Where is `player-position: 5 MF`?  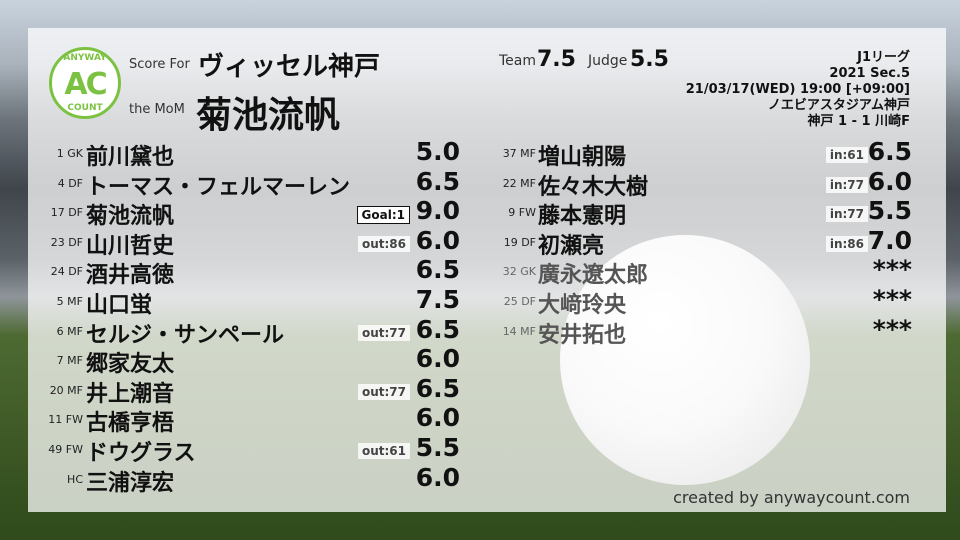 player-position: 5 MF is located at coordinates (69, 301).